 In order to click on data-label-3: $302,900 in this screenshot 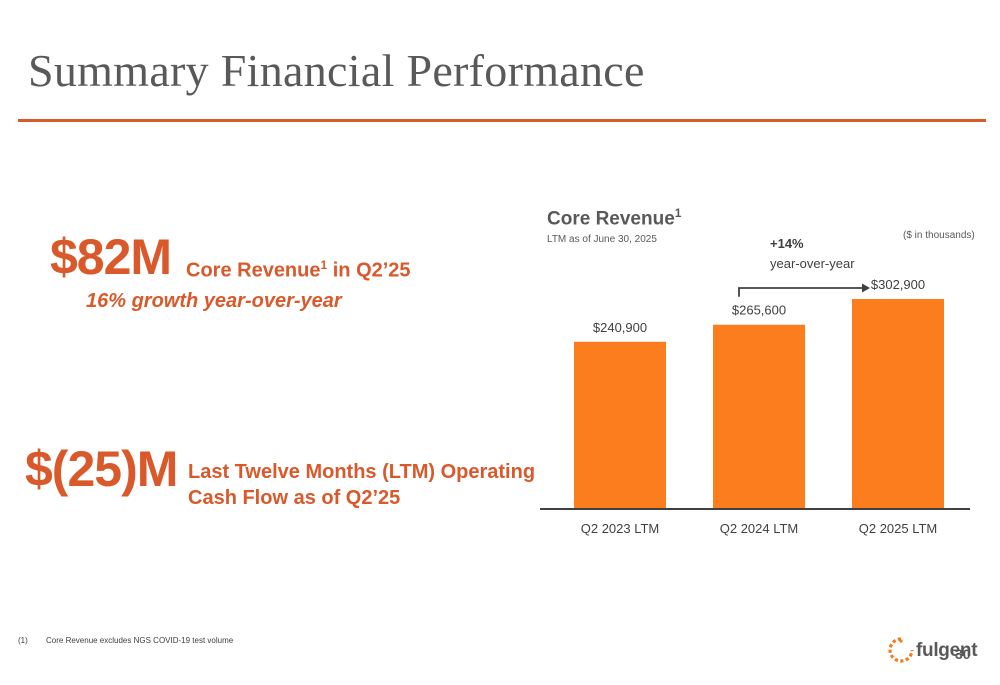, I will do `click(898, 284)`.